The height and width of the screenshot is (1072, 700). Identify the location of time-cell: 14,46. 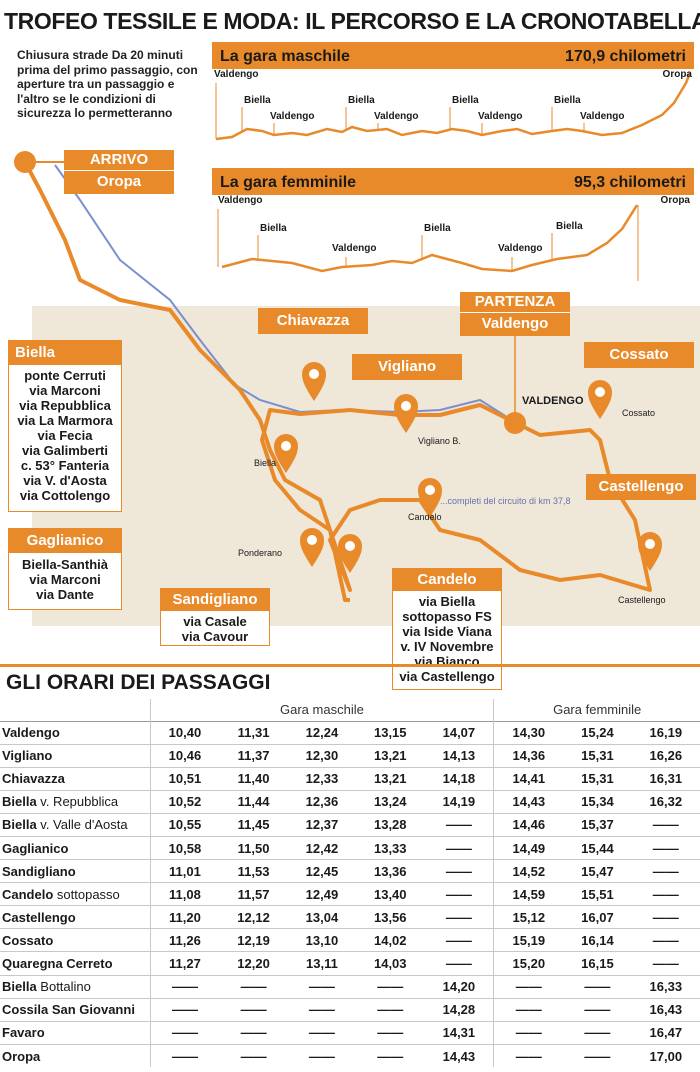
(528, 824).